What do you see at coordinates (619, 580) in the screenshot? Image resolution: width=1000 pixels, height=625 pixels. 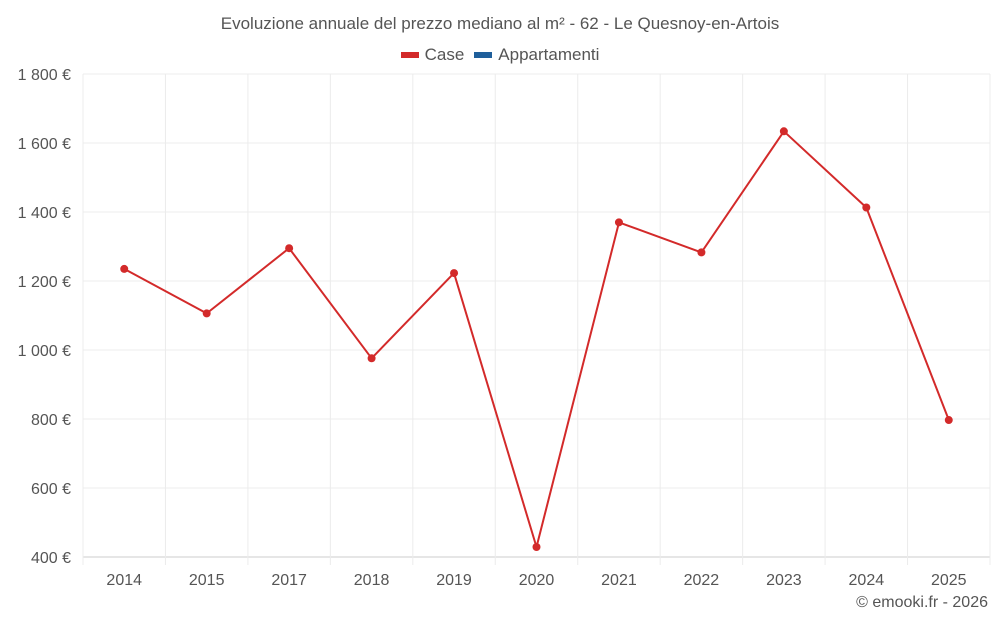 I see `x-tick-label: 2021` at bounding box center [619, 580].